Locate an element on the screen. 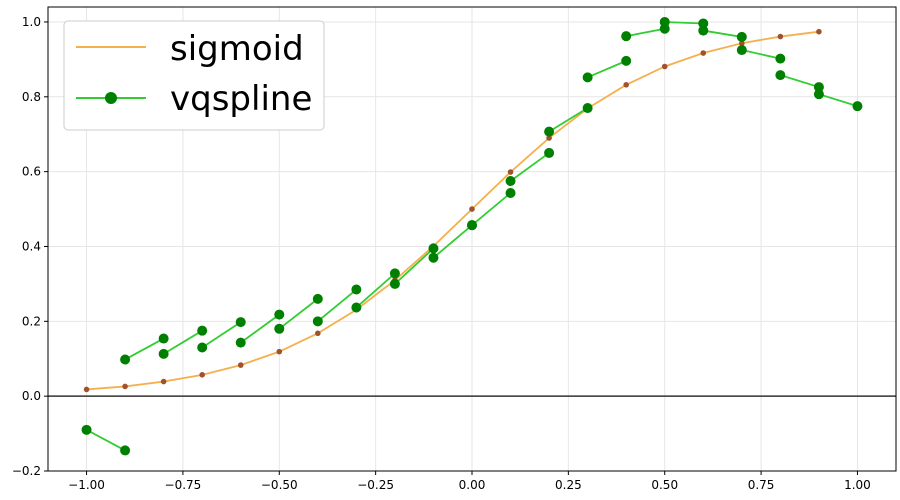 The image size is (900, 500). y-tick-label: 0.0 is located at coordinates (31, 396).